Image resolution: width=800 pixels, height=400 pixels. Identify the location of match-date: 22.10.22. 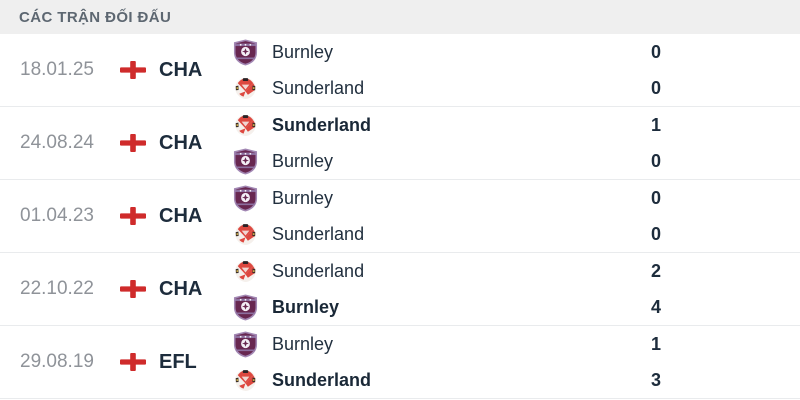
(57, 288).